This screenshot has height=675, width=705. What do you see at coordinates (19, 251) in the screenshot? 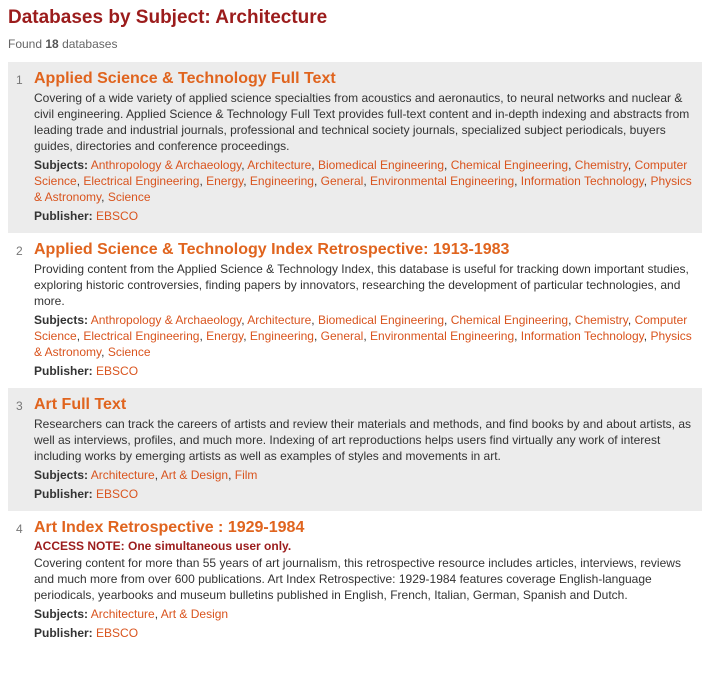
I see `result-number: 2` at bounding box center [19, 251].